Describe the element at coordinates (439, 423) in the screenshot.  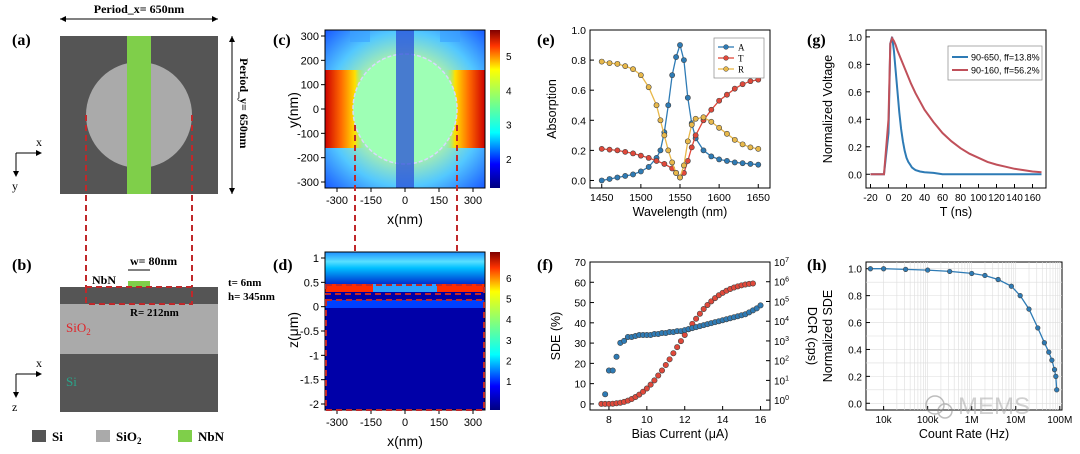
I see `x-tick-label: 150` at that location.